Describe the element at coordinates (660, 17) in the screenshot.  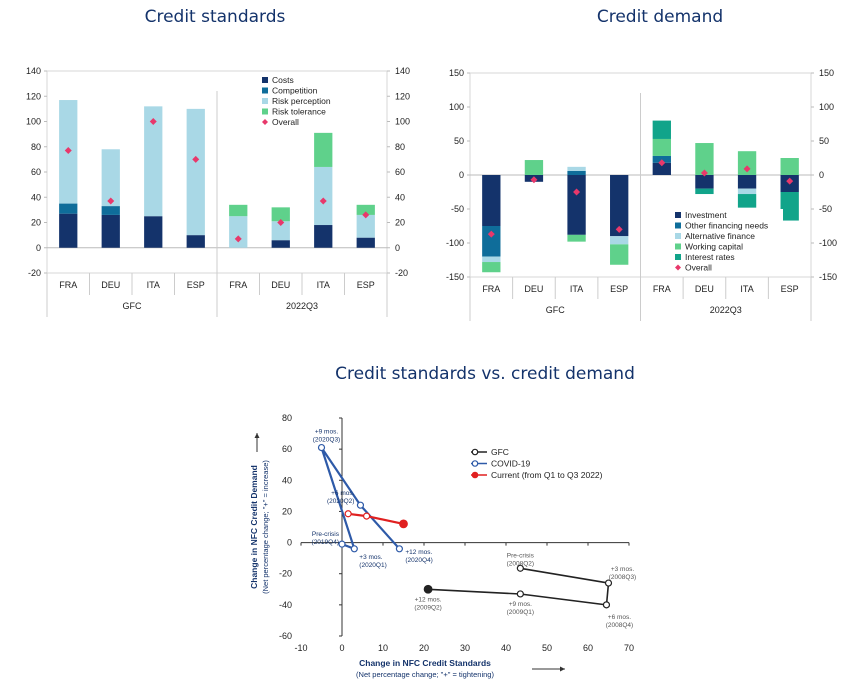
I see `demand-title: Credit demand` at that location.